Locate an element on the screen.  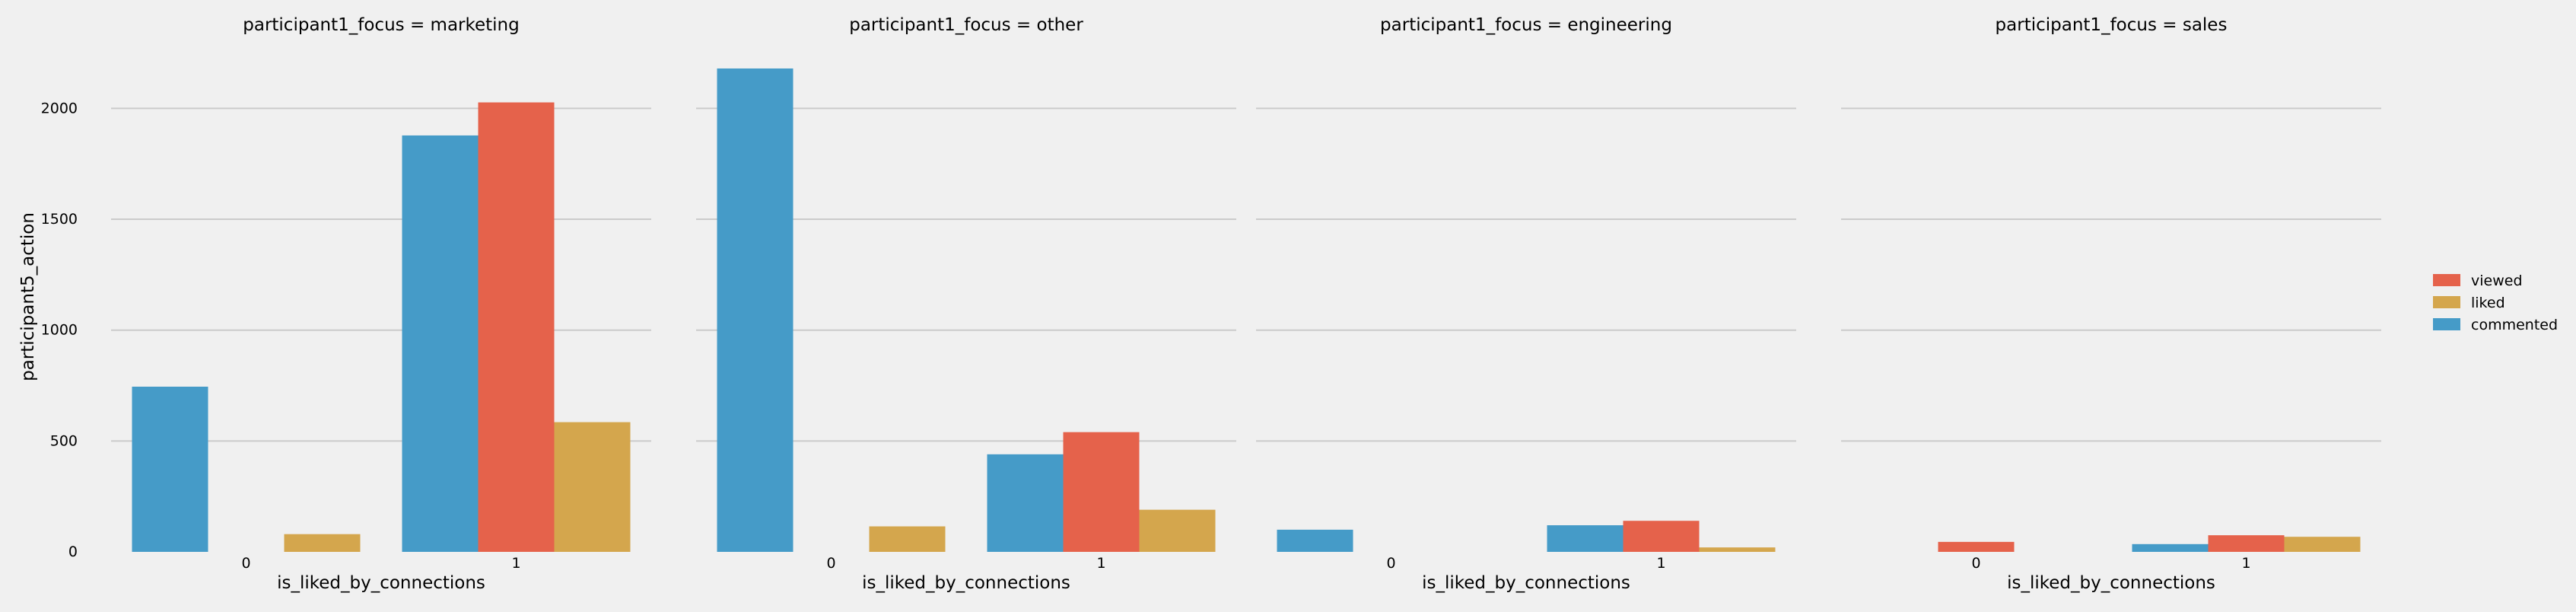
legend: viewed liked commented is located at coordinates (2495, 303).